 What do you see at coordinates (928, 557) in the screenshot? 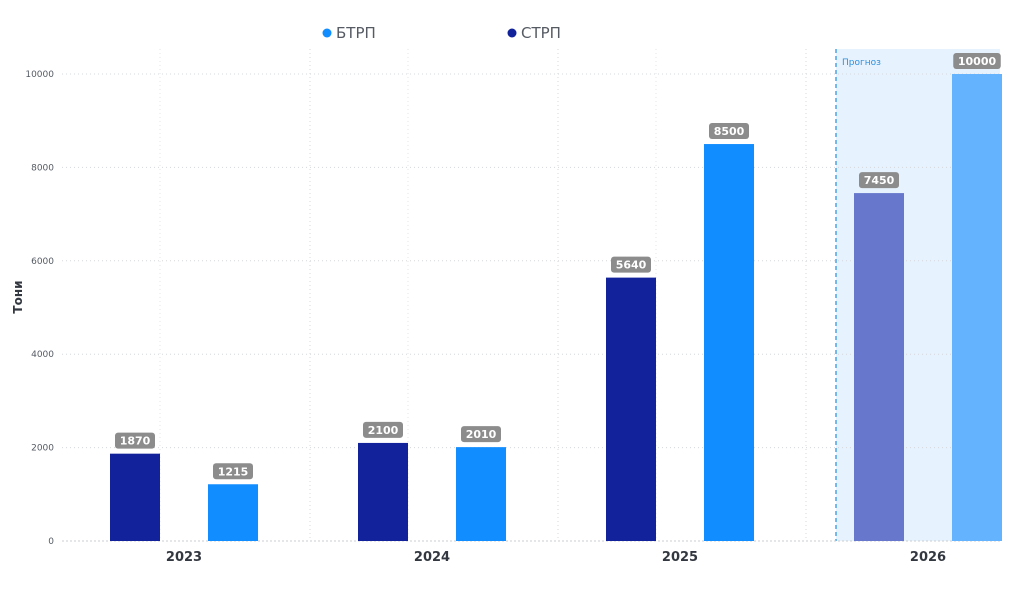
I see `x-tick-label: 2026` at bounding box center [928, 557].